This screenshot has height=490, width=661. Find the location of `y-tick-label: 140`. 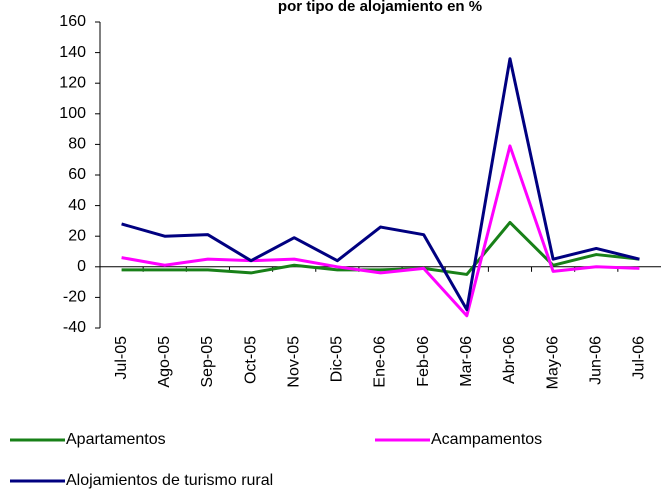

y-tick-label: 140 is located at coordinates (72, 52).